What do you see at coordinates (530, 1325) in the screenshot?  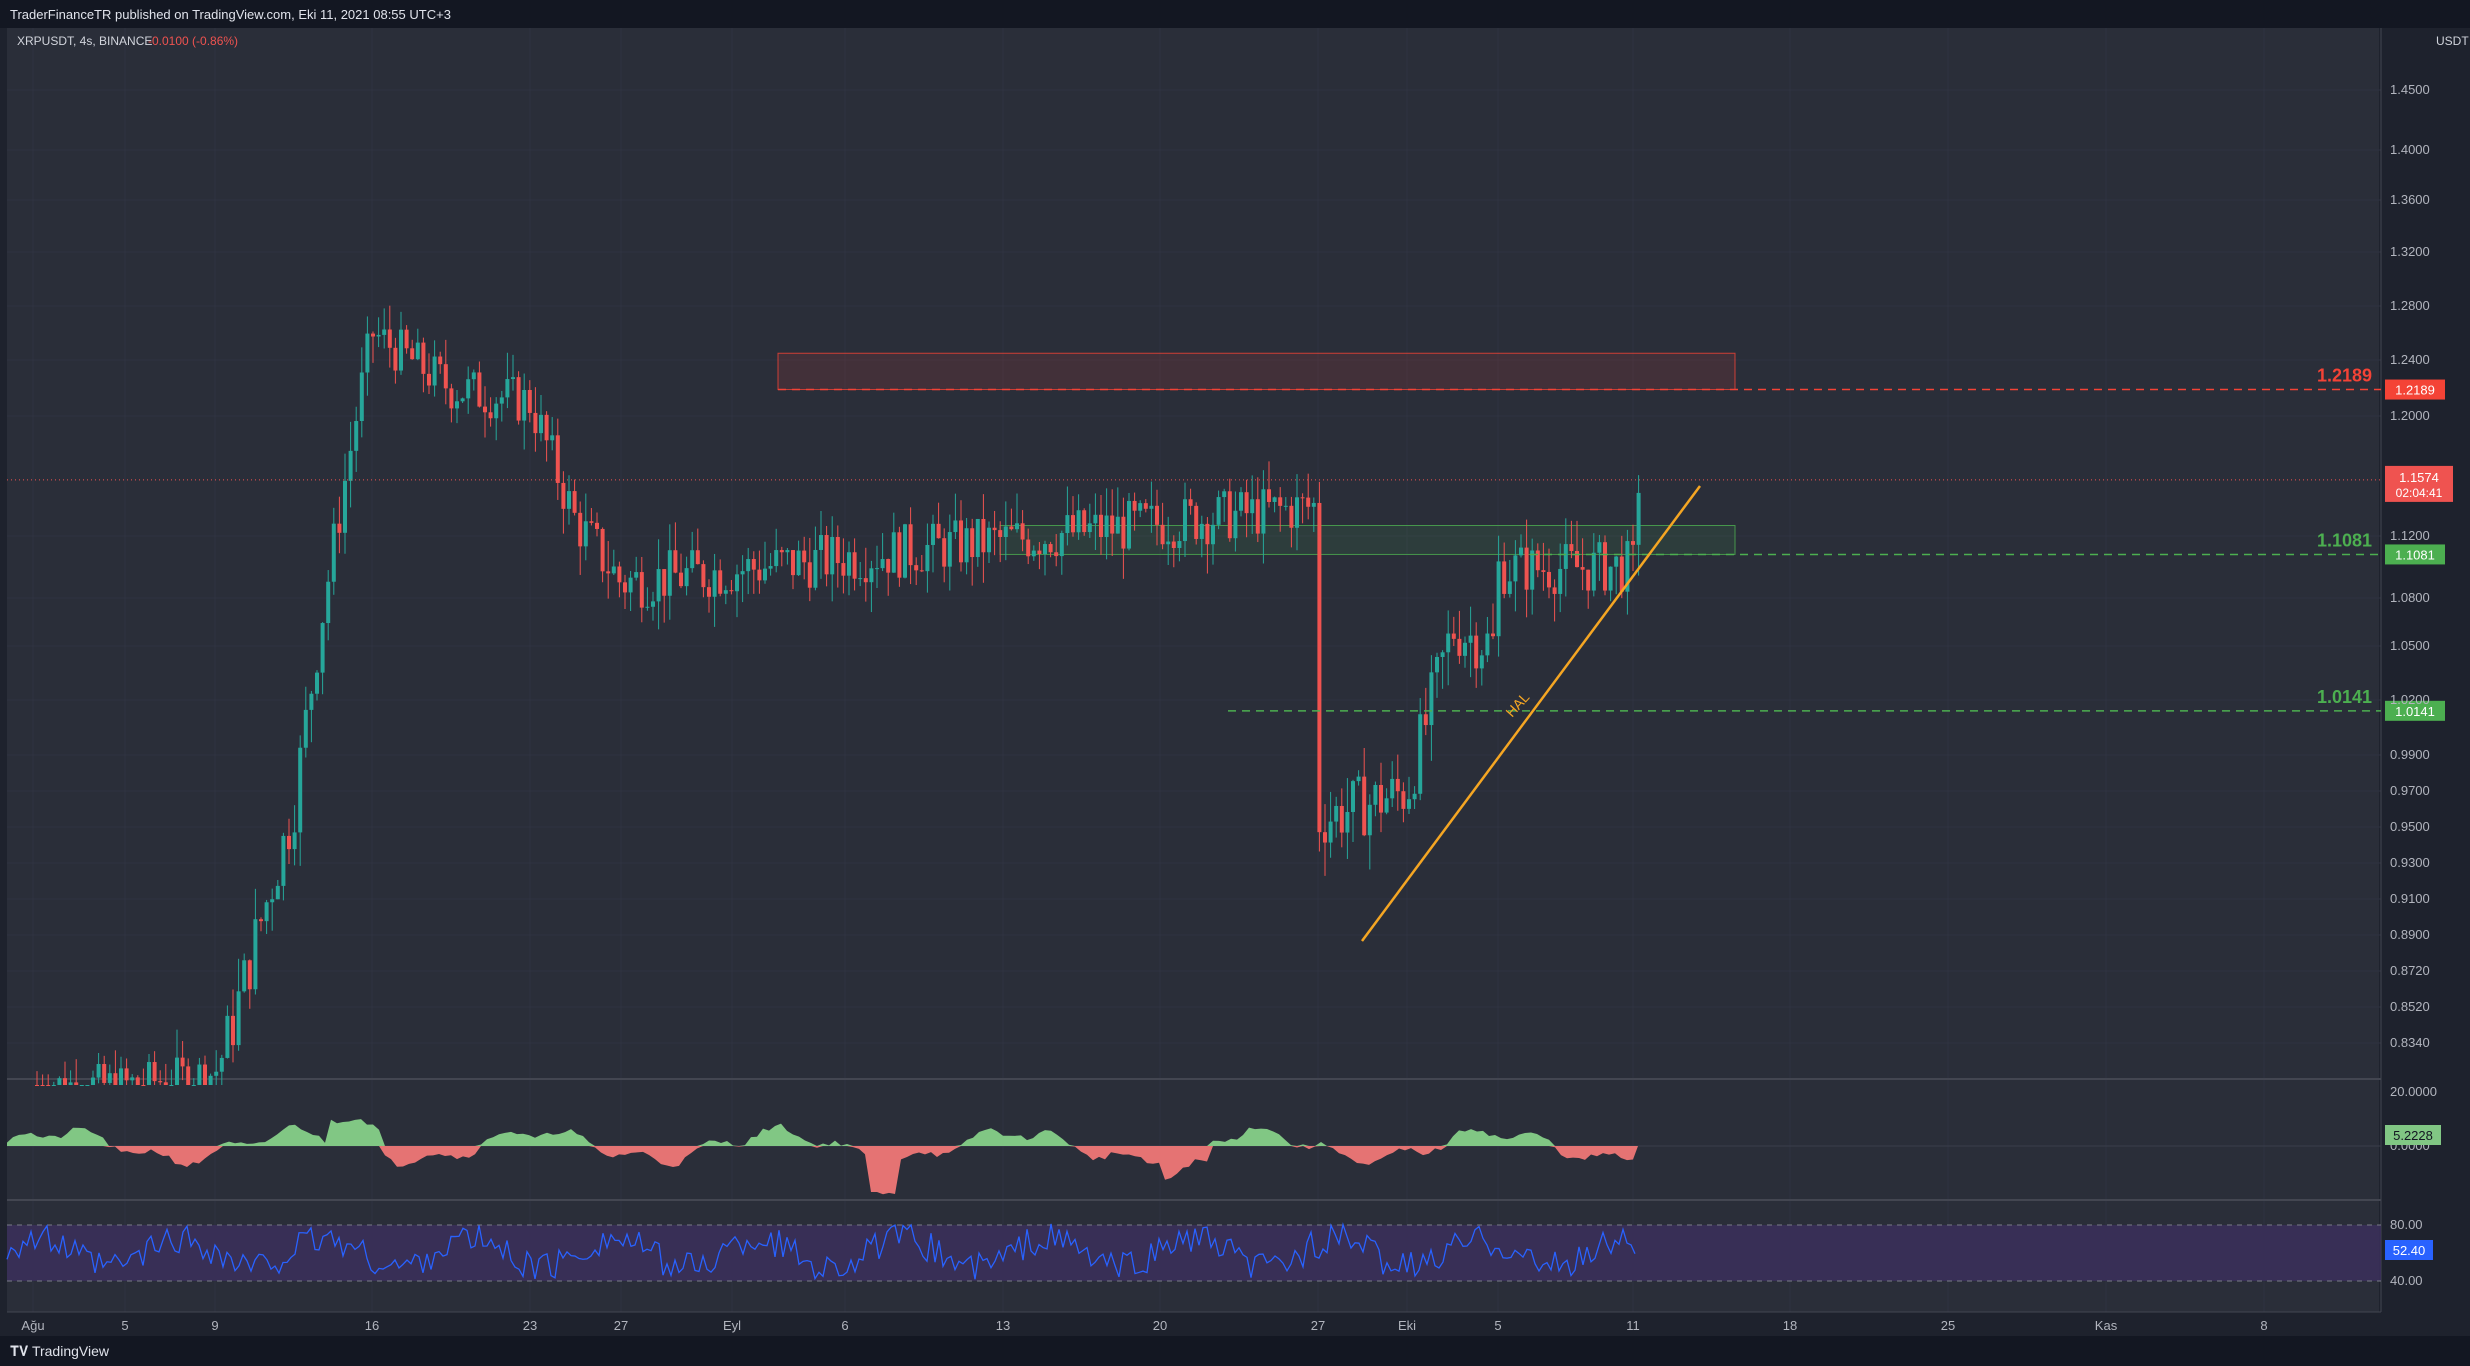 I see `time-tick-label: 23` at bounding box center [530, 1325].